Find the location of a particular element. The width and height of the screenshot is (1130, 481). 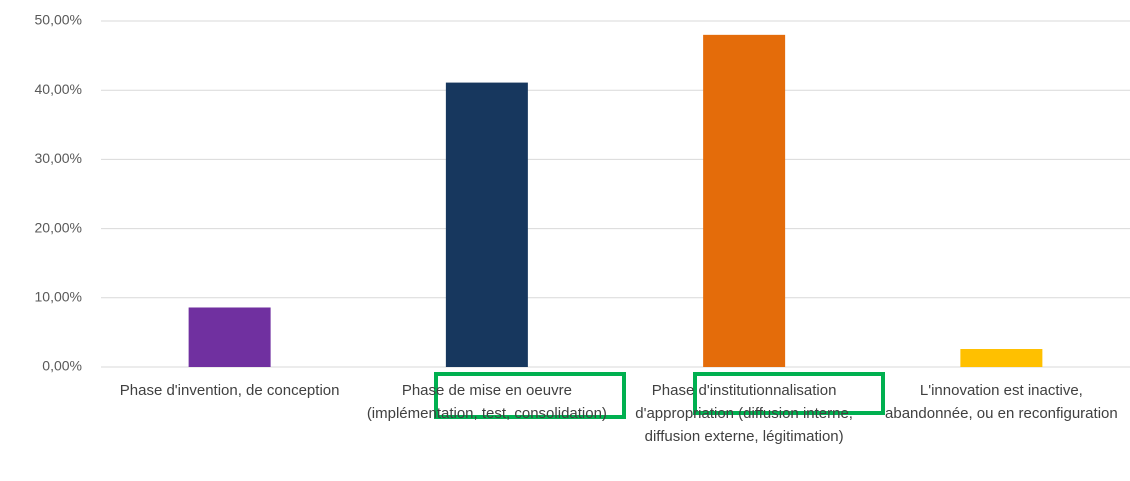

y-tick-label: 20,00% is located at coordinates (58, 227).